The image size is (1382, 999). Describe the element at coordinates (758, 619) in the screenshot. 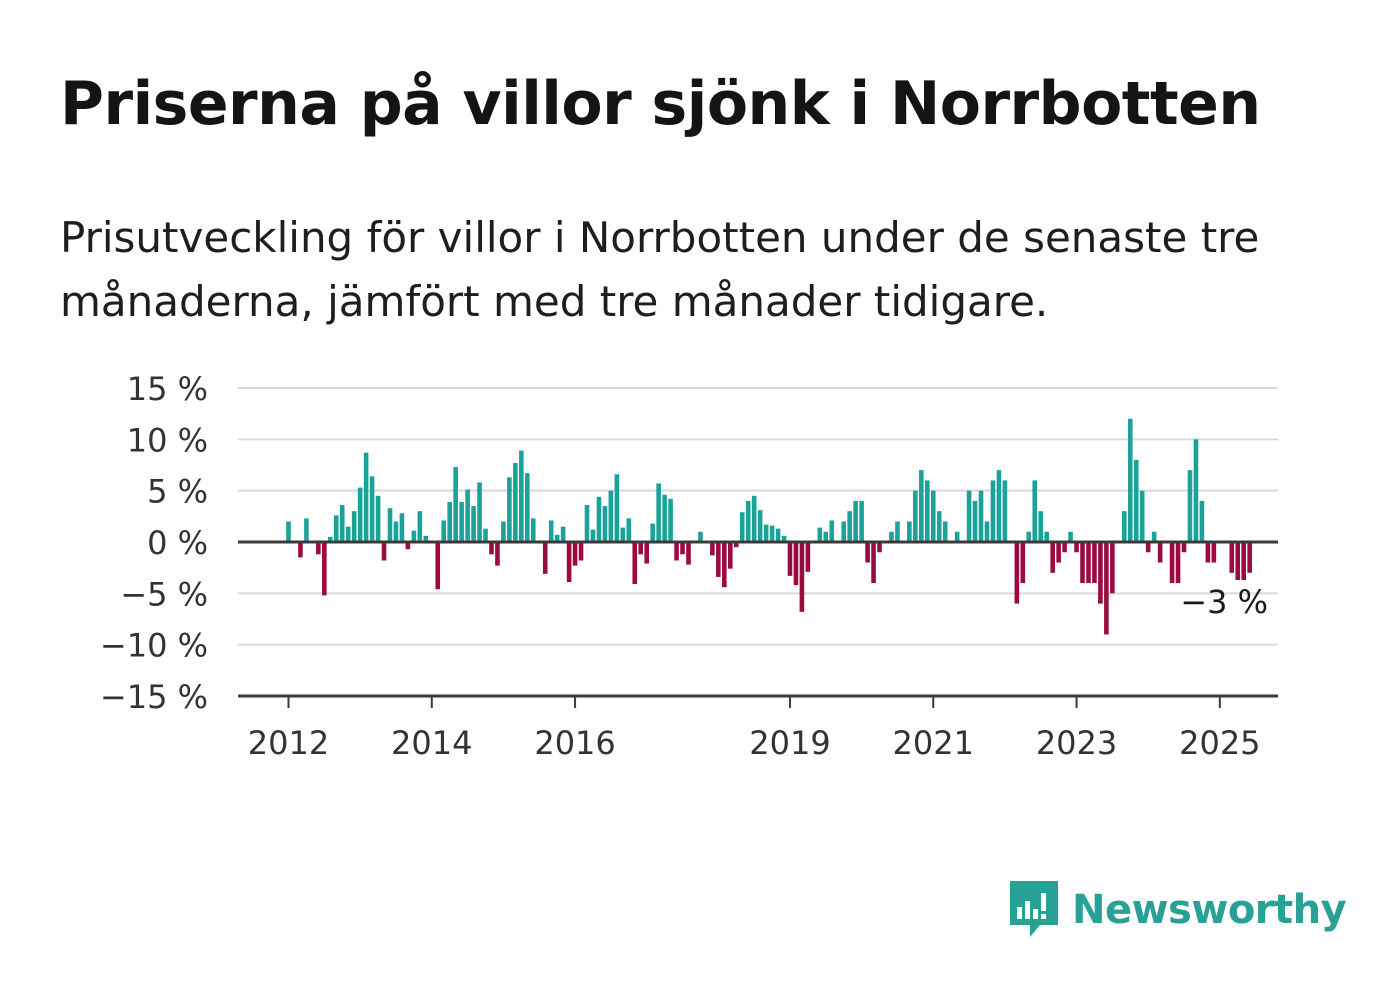

I see `axes` at that location.